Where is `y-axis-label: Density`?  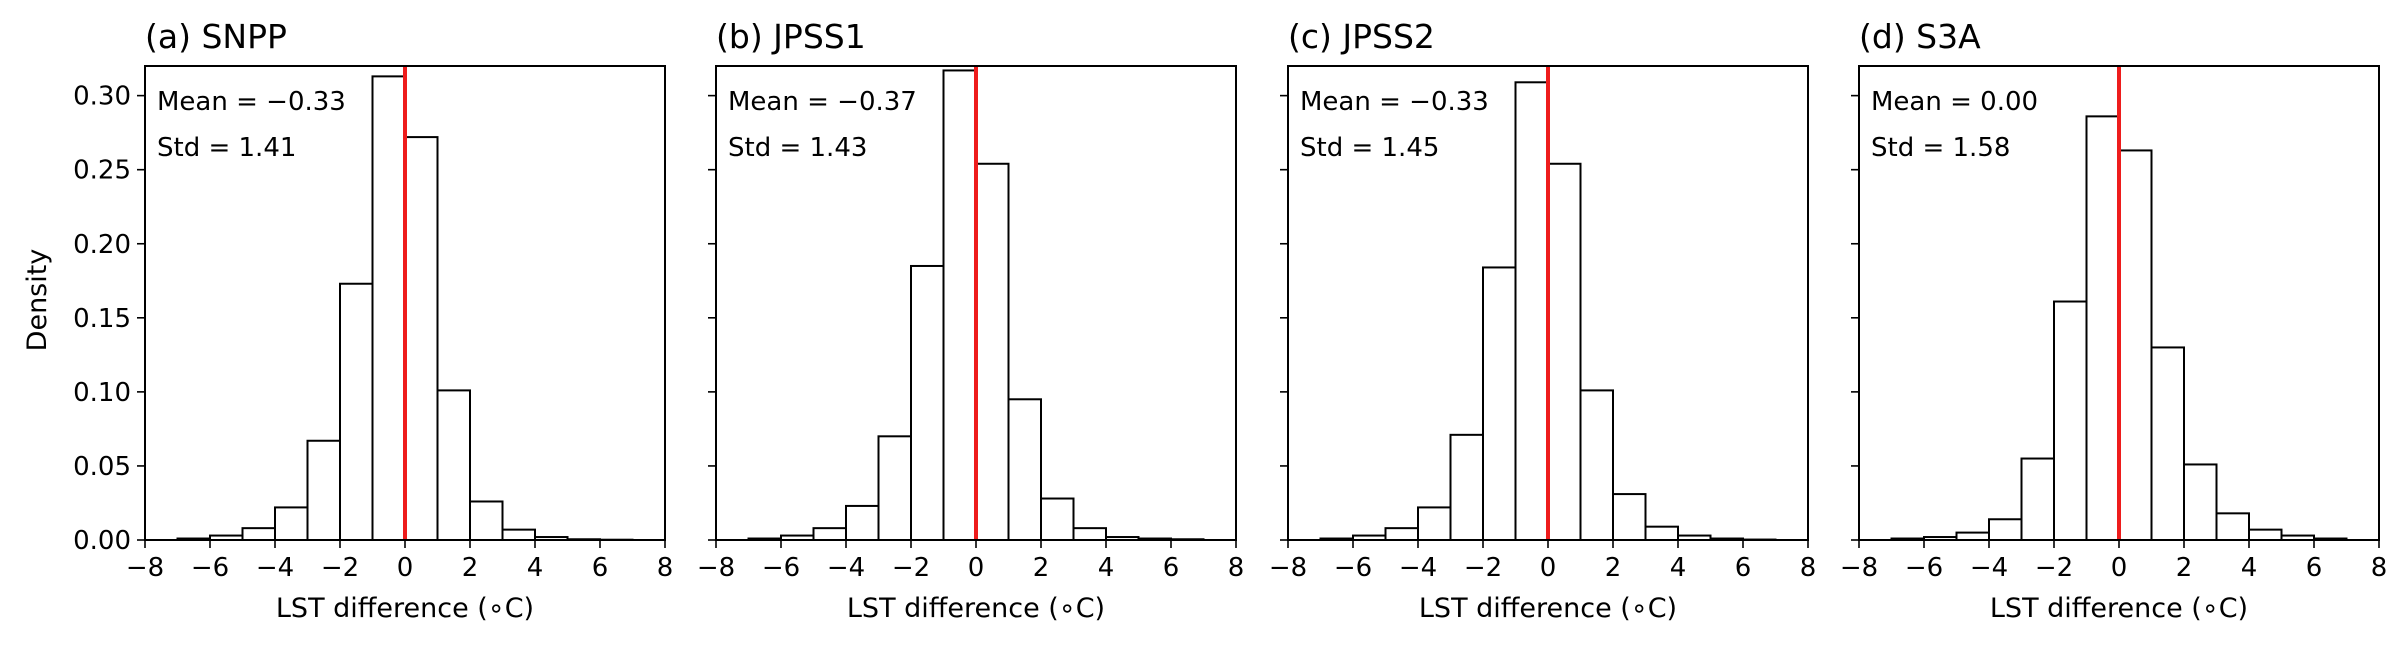
y-axis-label: Density is located at coordinates (37, 300).